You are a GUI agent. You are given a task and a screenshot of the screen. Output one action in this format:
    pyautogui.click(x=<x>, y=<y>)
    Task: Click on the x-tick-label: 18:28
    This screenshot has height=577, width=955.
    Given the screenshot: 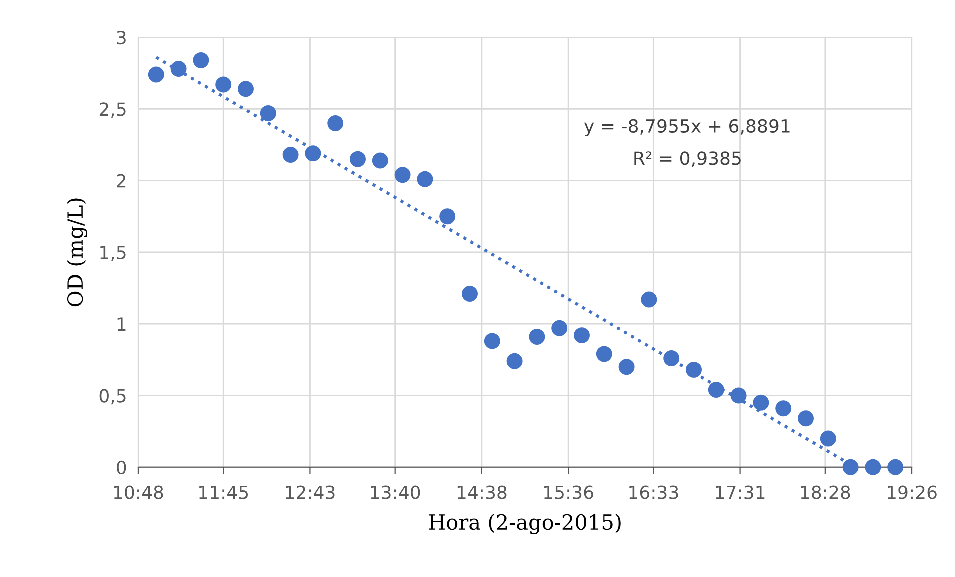 What is the action you would take?
    pyautogui.click(x=825, y=493)
    